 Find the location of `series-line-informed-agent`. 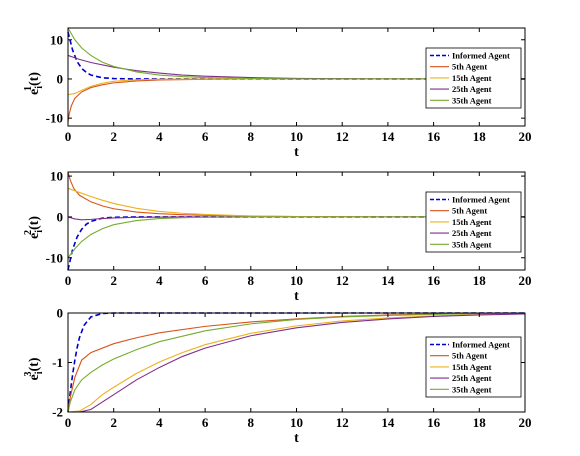

series-line-informed-agent is located at coordinates (296, 55).